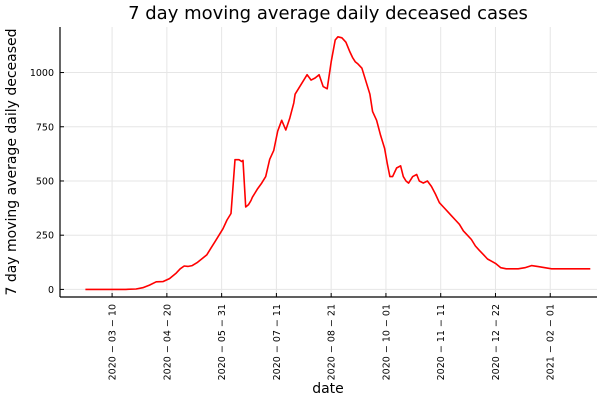 The image size is (600, 400). I want to click on y-tick-label: 750, so click(45, 127).